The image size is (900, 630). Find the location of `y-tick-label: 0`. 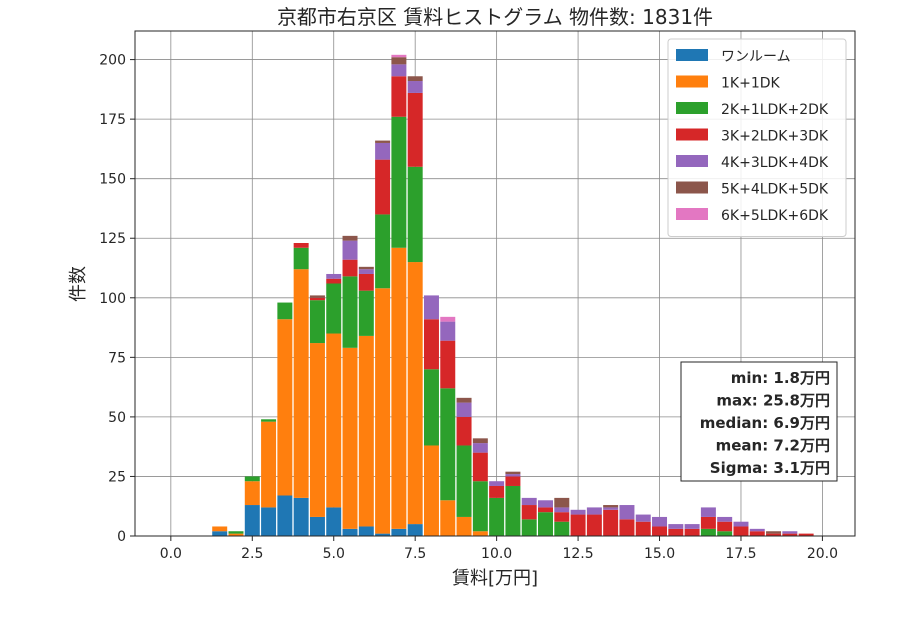

y-tick-label: 0 is located at coordinates (121, 537).